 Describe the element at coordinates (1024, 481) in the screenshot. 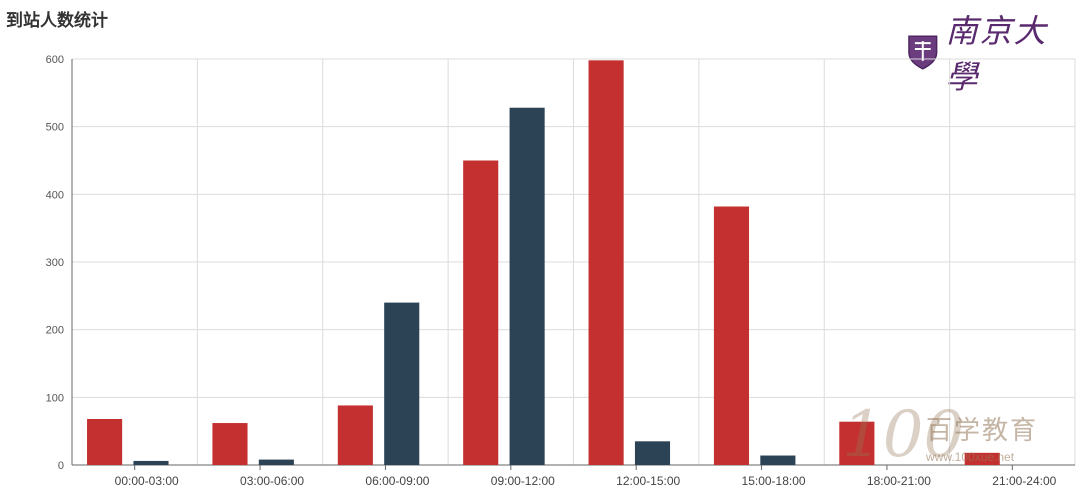

I see `x-tick-label: 21:00-24:00` at that location.